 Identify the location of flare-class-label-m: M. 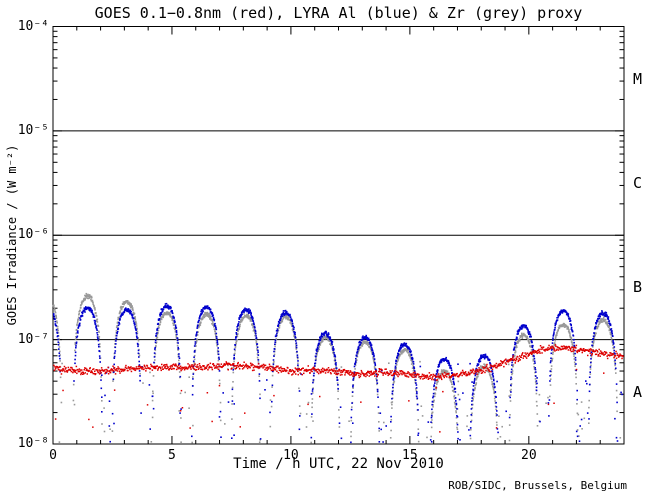
(638, 78).